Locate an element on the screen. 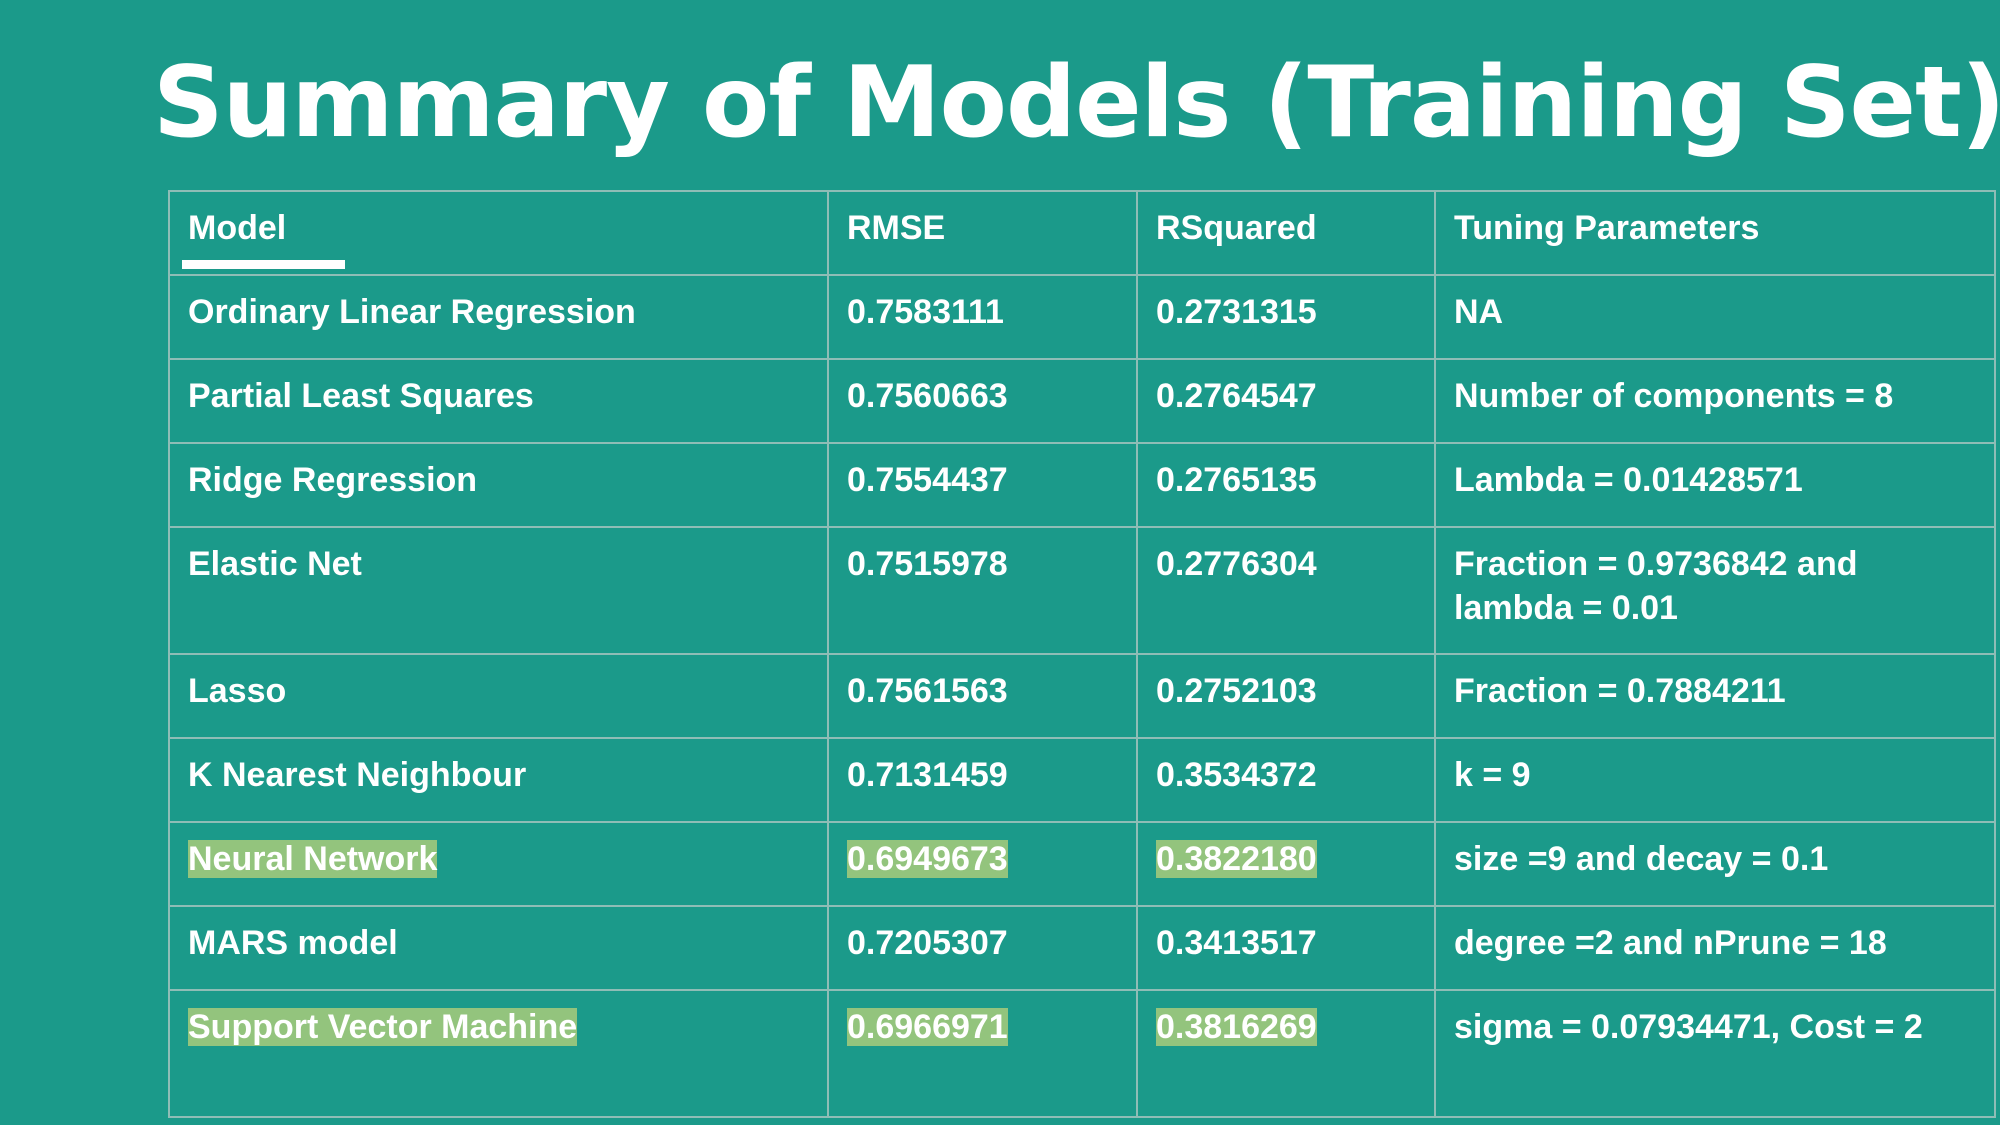 This screenshot has height=1125, width=2000. model-cell: Support Vector Machine is located at coordinates (498, 1053).